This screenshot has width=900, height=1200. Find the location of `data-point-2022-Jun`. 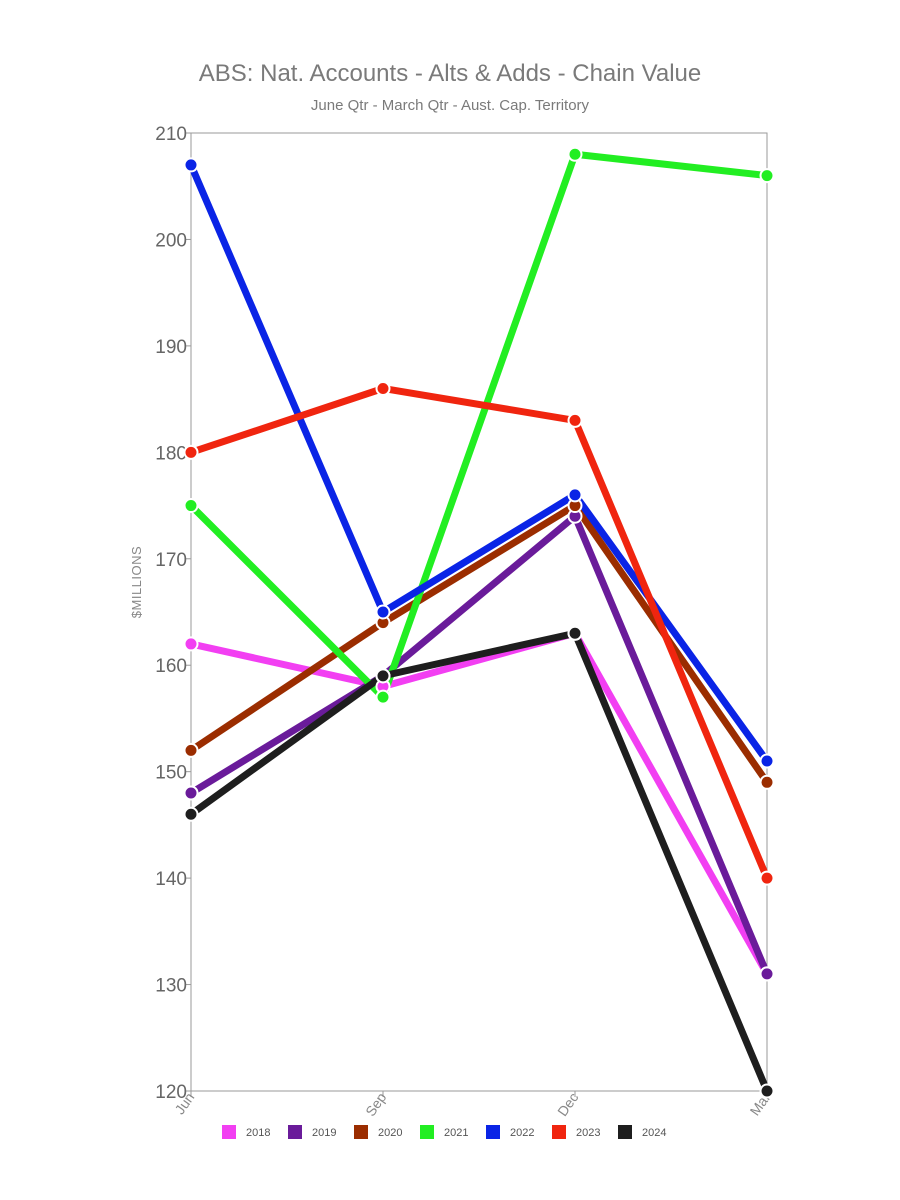

data-point-2022-Jun is located at coordinates (191, 165).